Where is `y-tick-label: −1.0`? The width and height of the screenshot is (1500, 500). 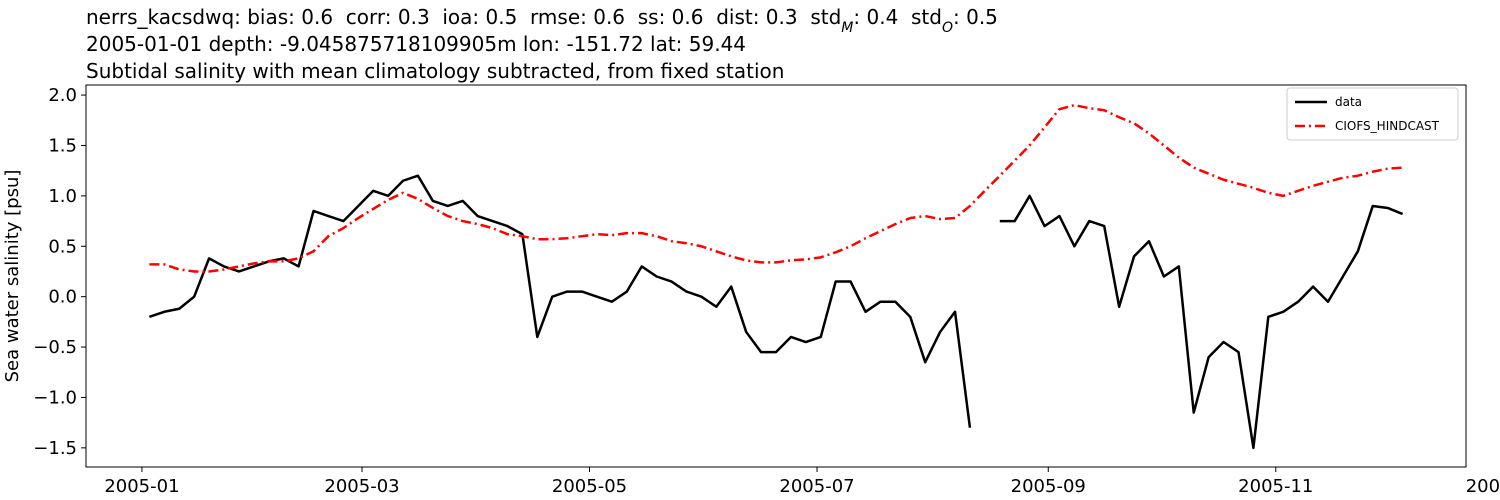
y-tick-label: −1.0 is located at coordinates (55, 397).